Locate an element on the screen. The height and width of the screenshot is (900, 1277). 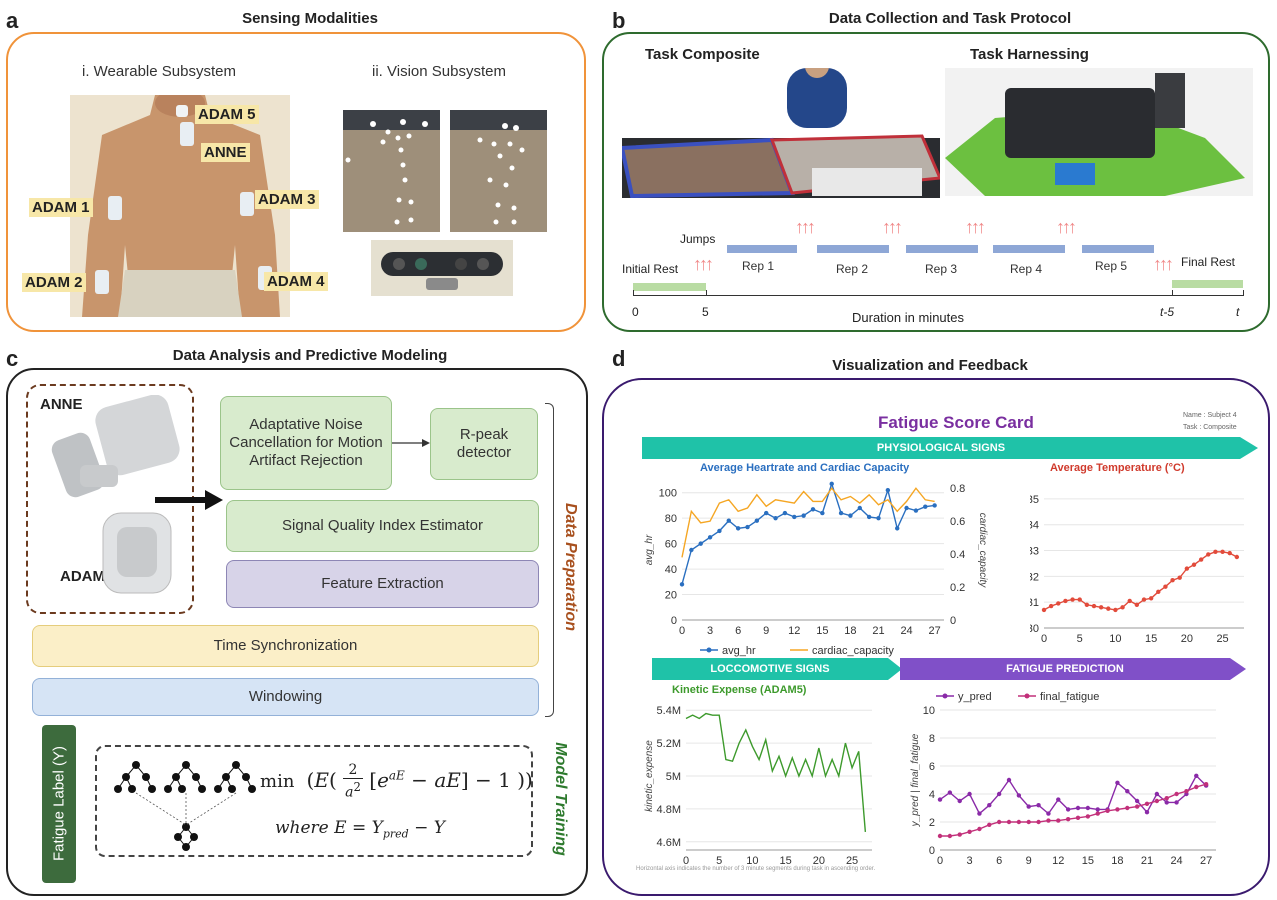
model-training-box is located at coordinates (314, 801).